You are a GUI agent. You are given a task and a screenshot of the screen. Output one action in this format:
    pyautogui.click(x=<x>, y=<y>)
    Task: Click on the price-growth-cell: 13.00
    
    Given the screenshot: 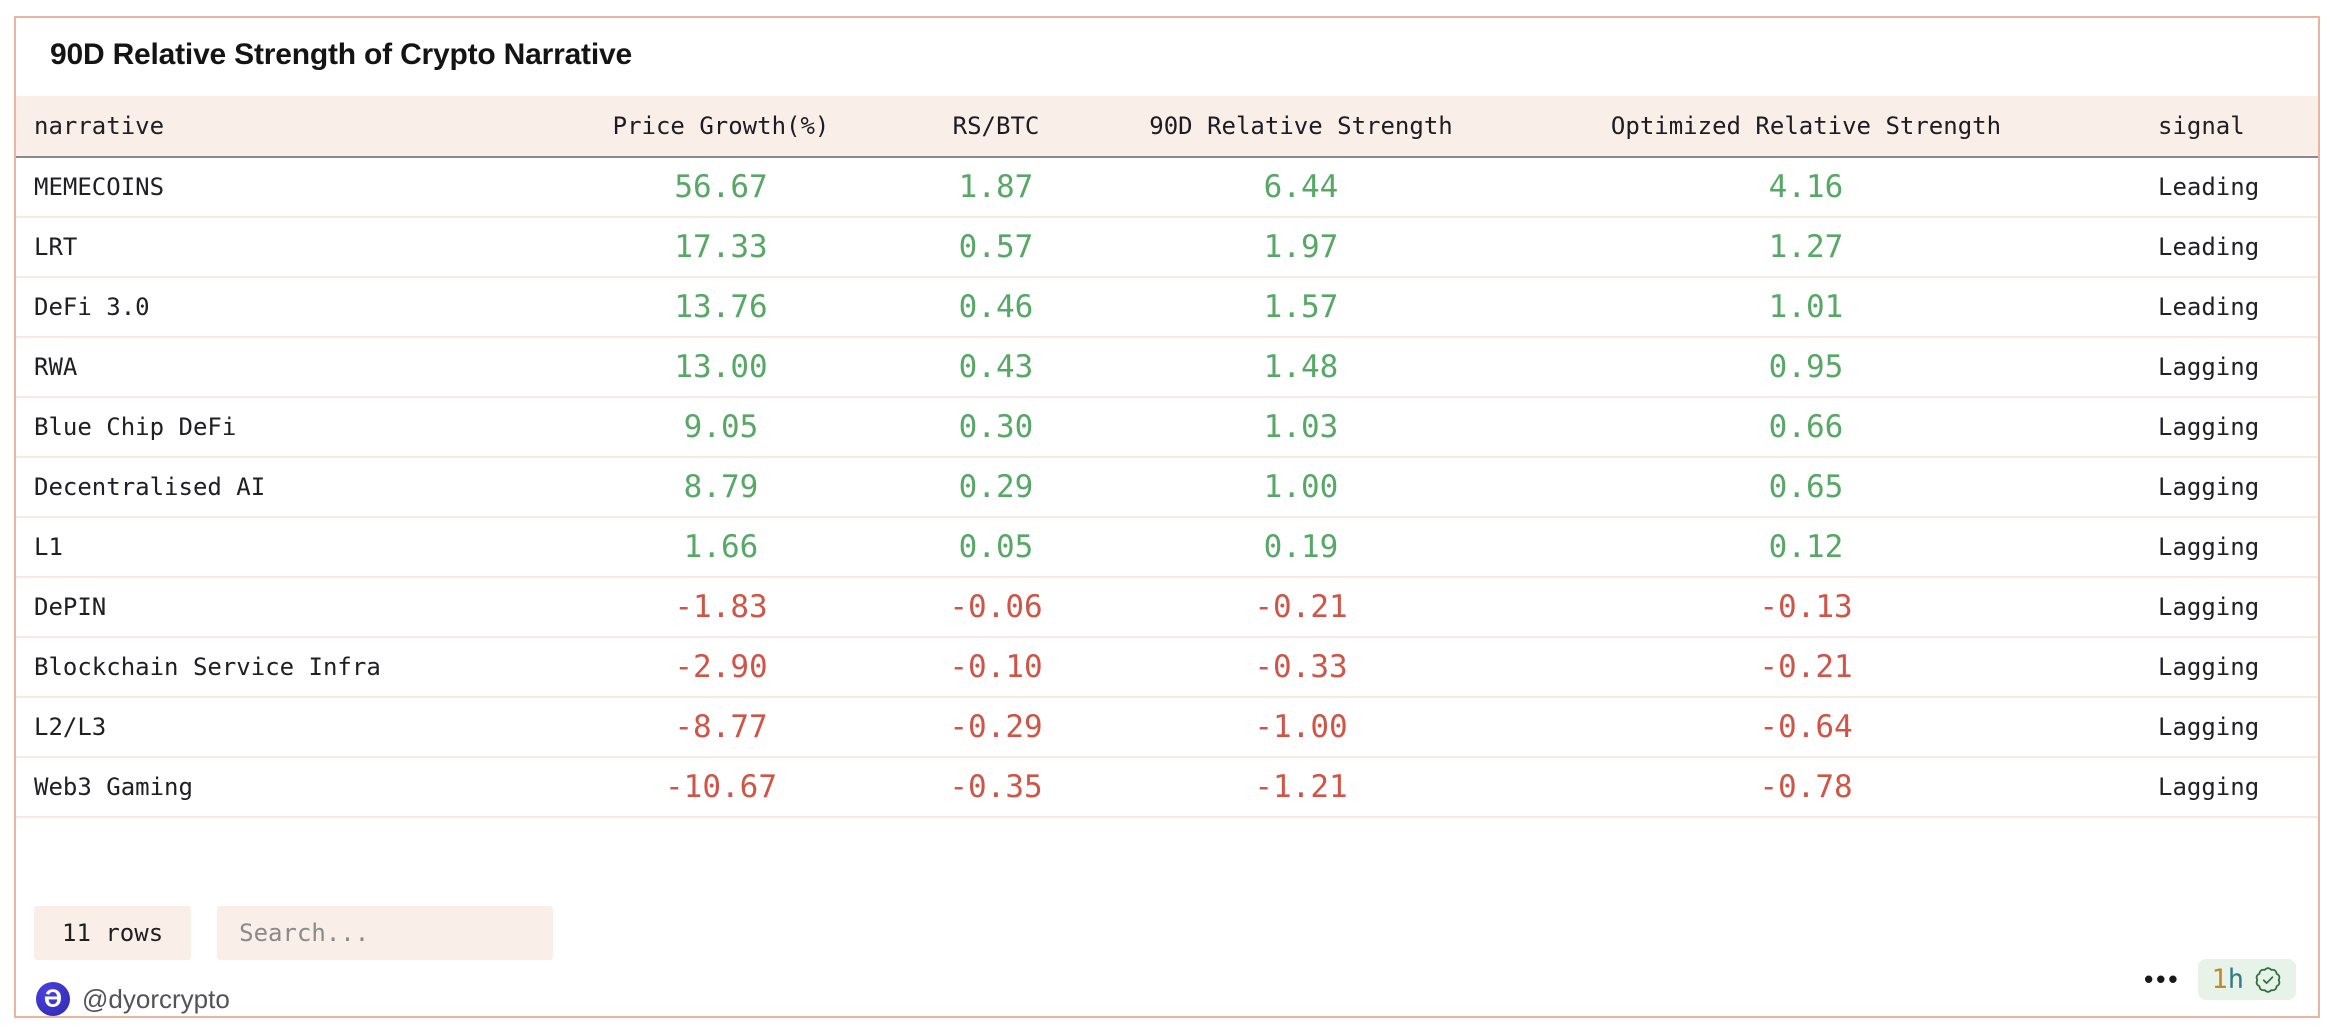 What is the action you would take?
    pyautogui.click(x=721, y=367)
    